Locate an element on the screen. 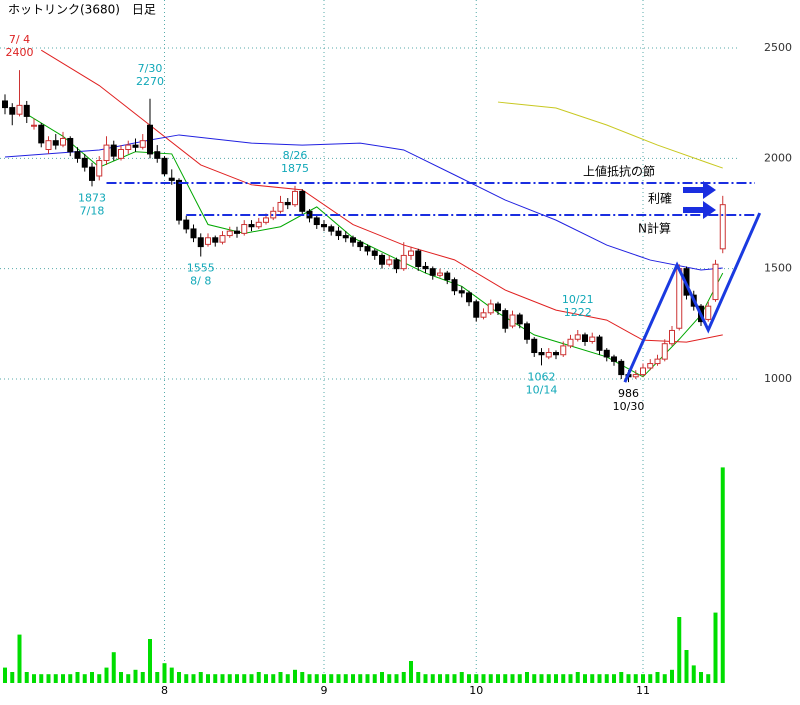 The width and height of the screenshot is (800, 705). annotation-date: 7/18 is located at coordinates (92, 210).